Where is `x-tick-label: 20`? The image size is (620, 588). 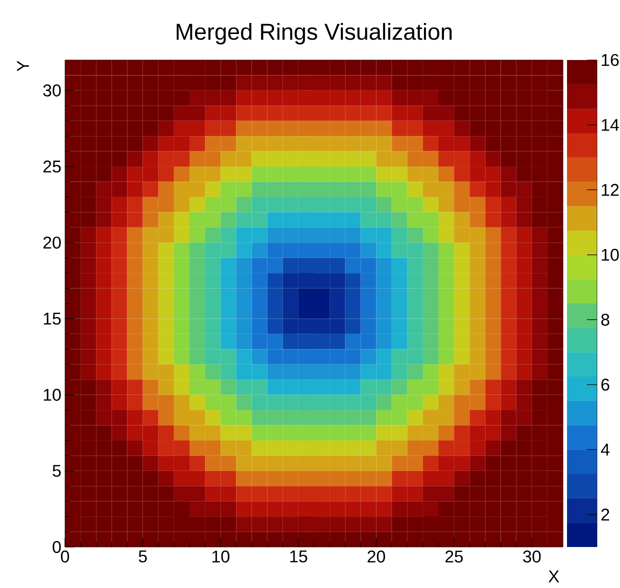
x-tick-label: 20 is located at coordinates (377, 556).